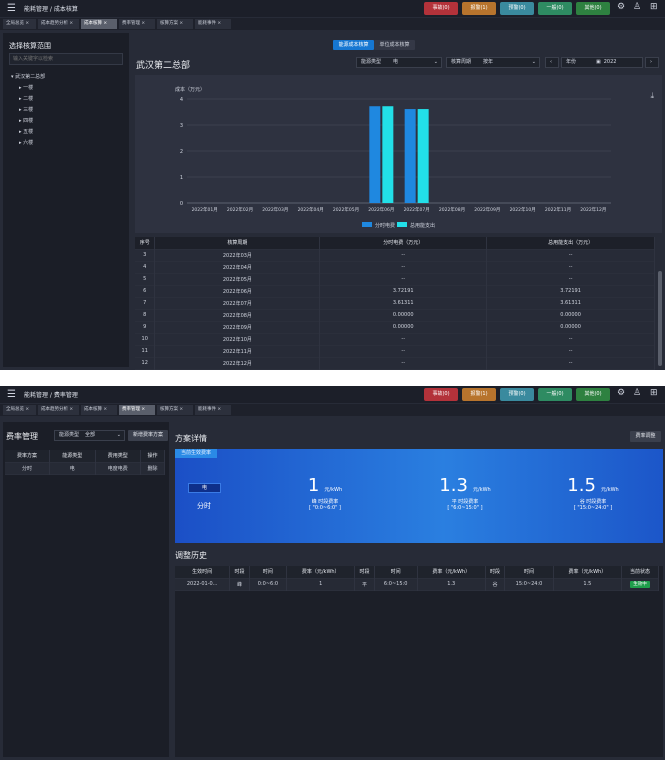  I want to click on table-row: 11 2022年11月 -- --, so click(395, 351).